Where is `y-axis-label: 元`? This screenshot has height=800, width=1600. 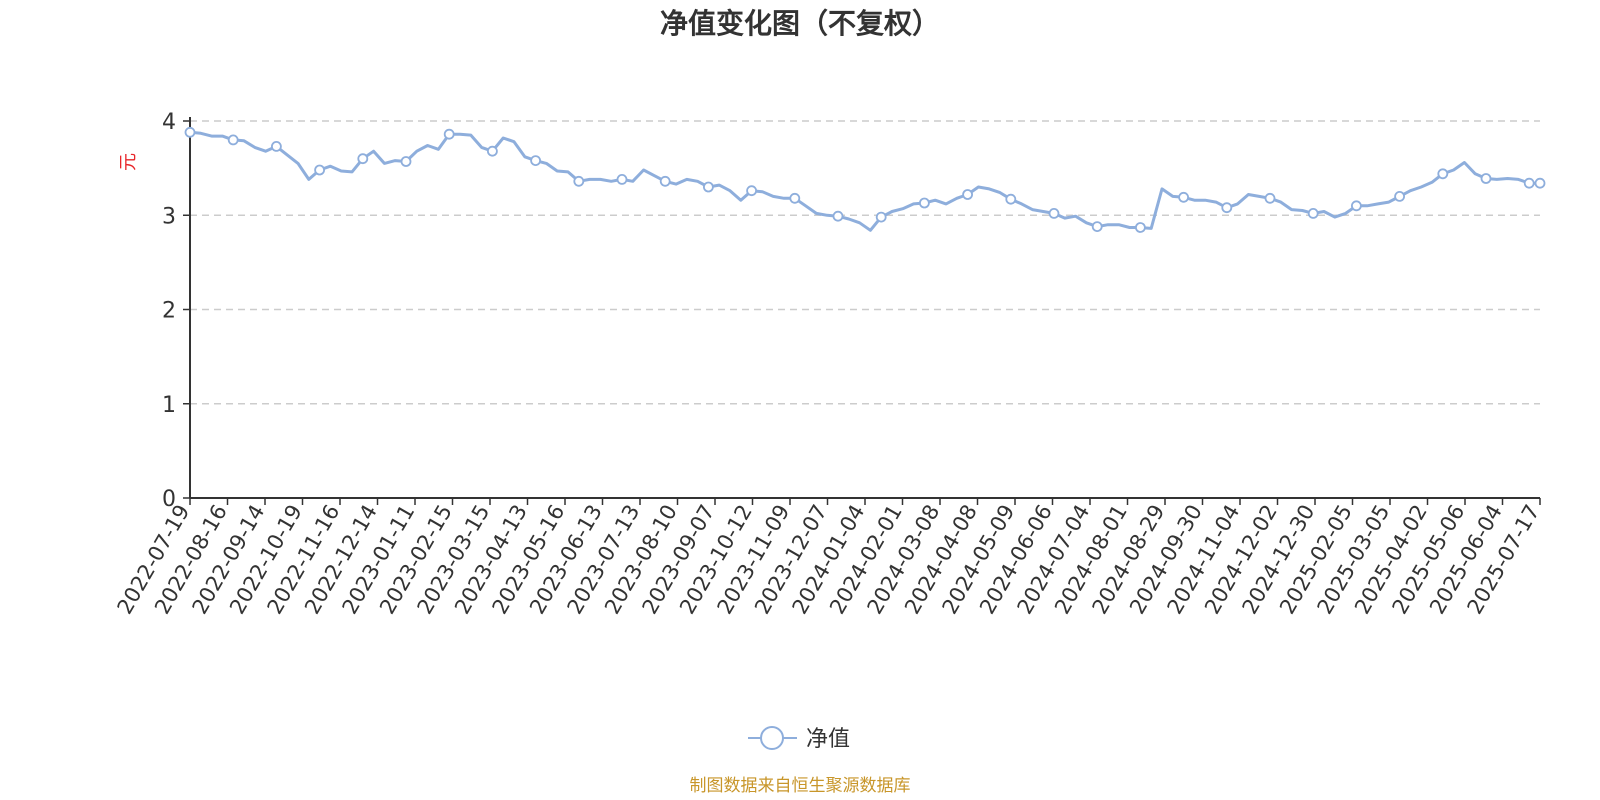 y-axis-label: 元 is located at coordinates (128, 162).